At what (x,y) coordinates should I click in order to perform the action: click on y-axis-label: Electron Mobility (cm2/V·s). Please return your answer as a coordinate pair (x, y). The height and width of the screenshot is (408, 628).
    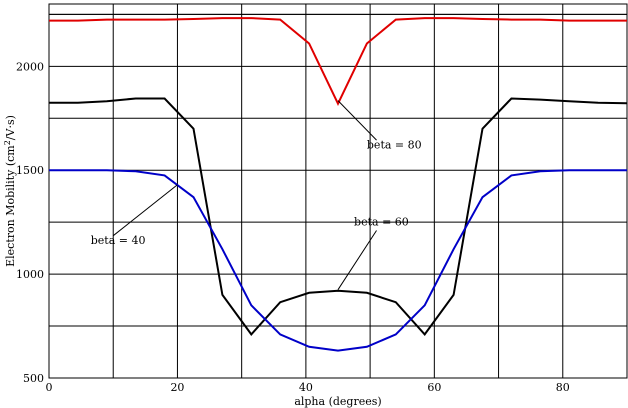
    Looking at the image, I should click on (10, 191).